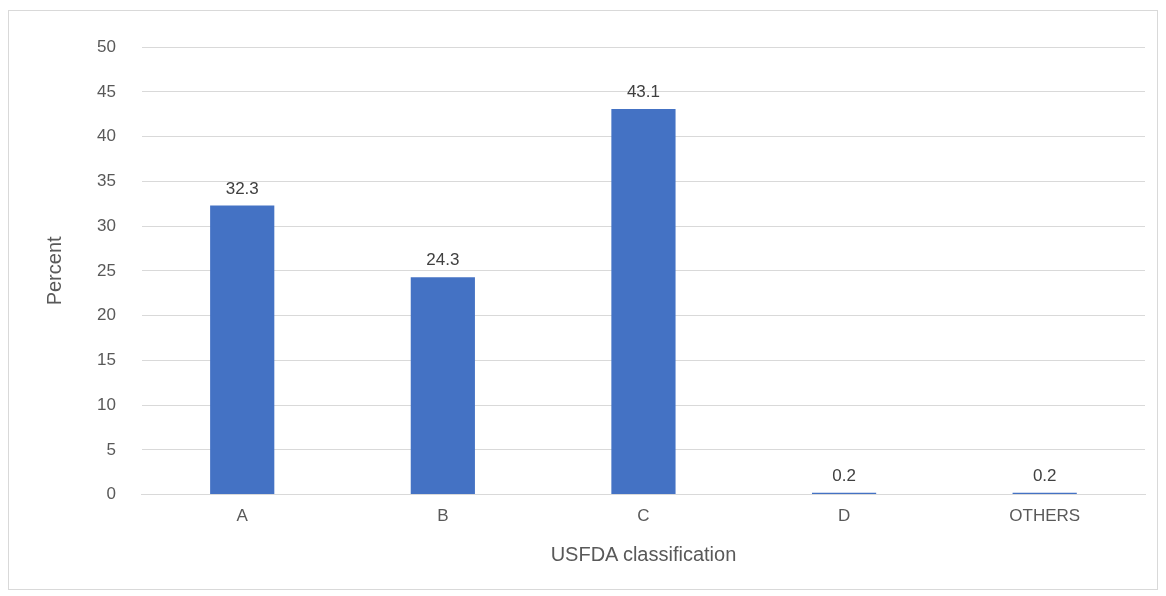  I want to click on data-label: 24.3, so click(443, 260).